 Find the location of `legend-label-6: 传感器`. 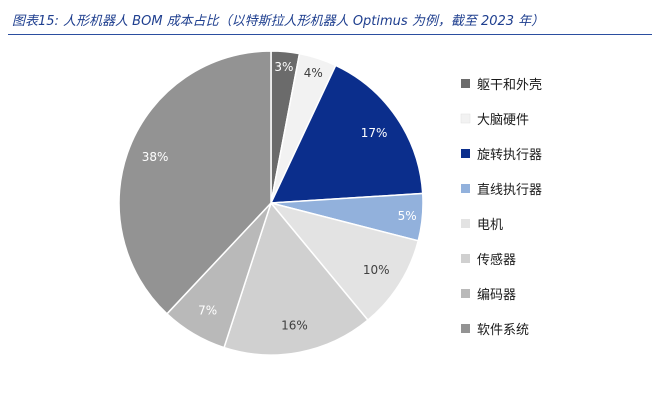

legend-label-6: 传感器 is located at coordinates (496, 260).